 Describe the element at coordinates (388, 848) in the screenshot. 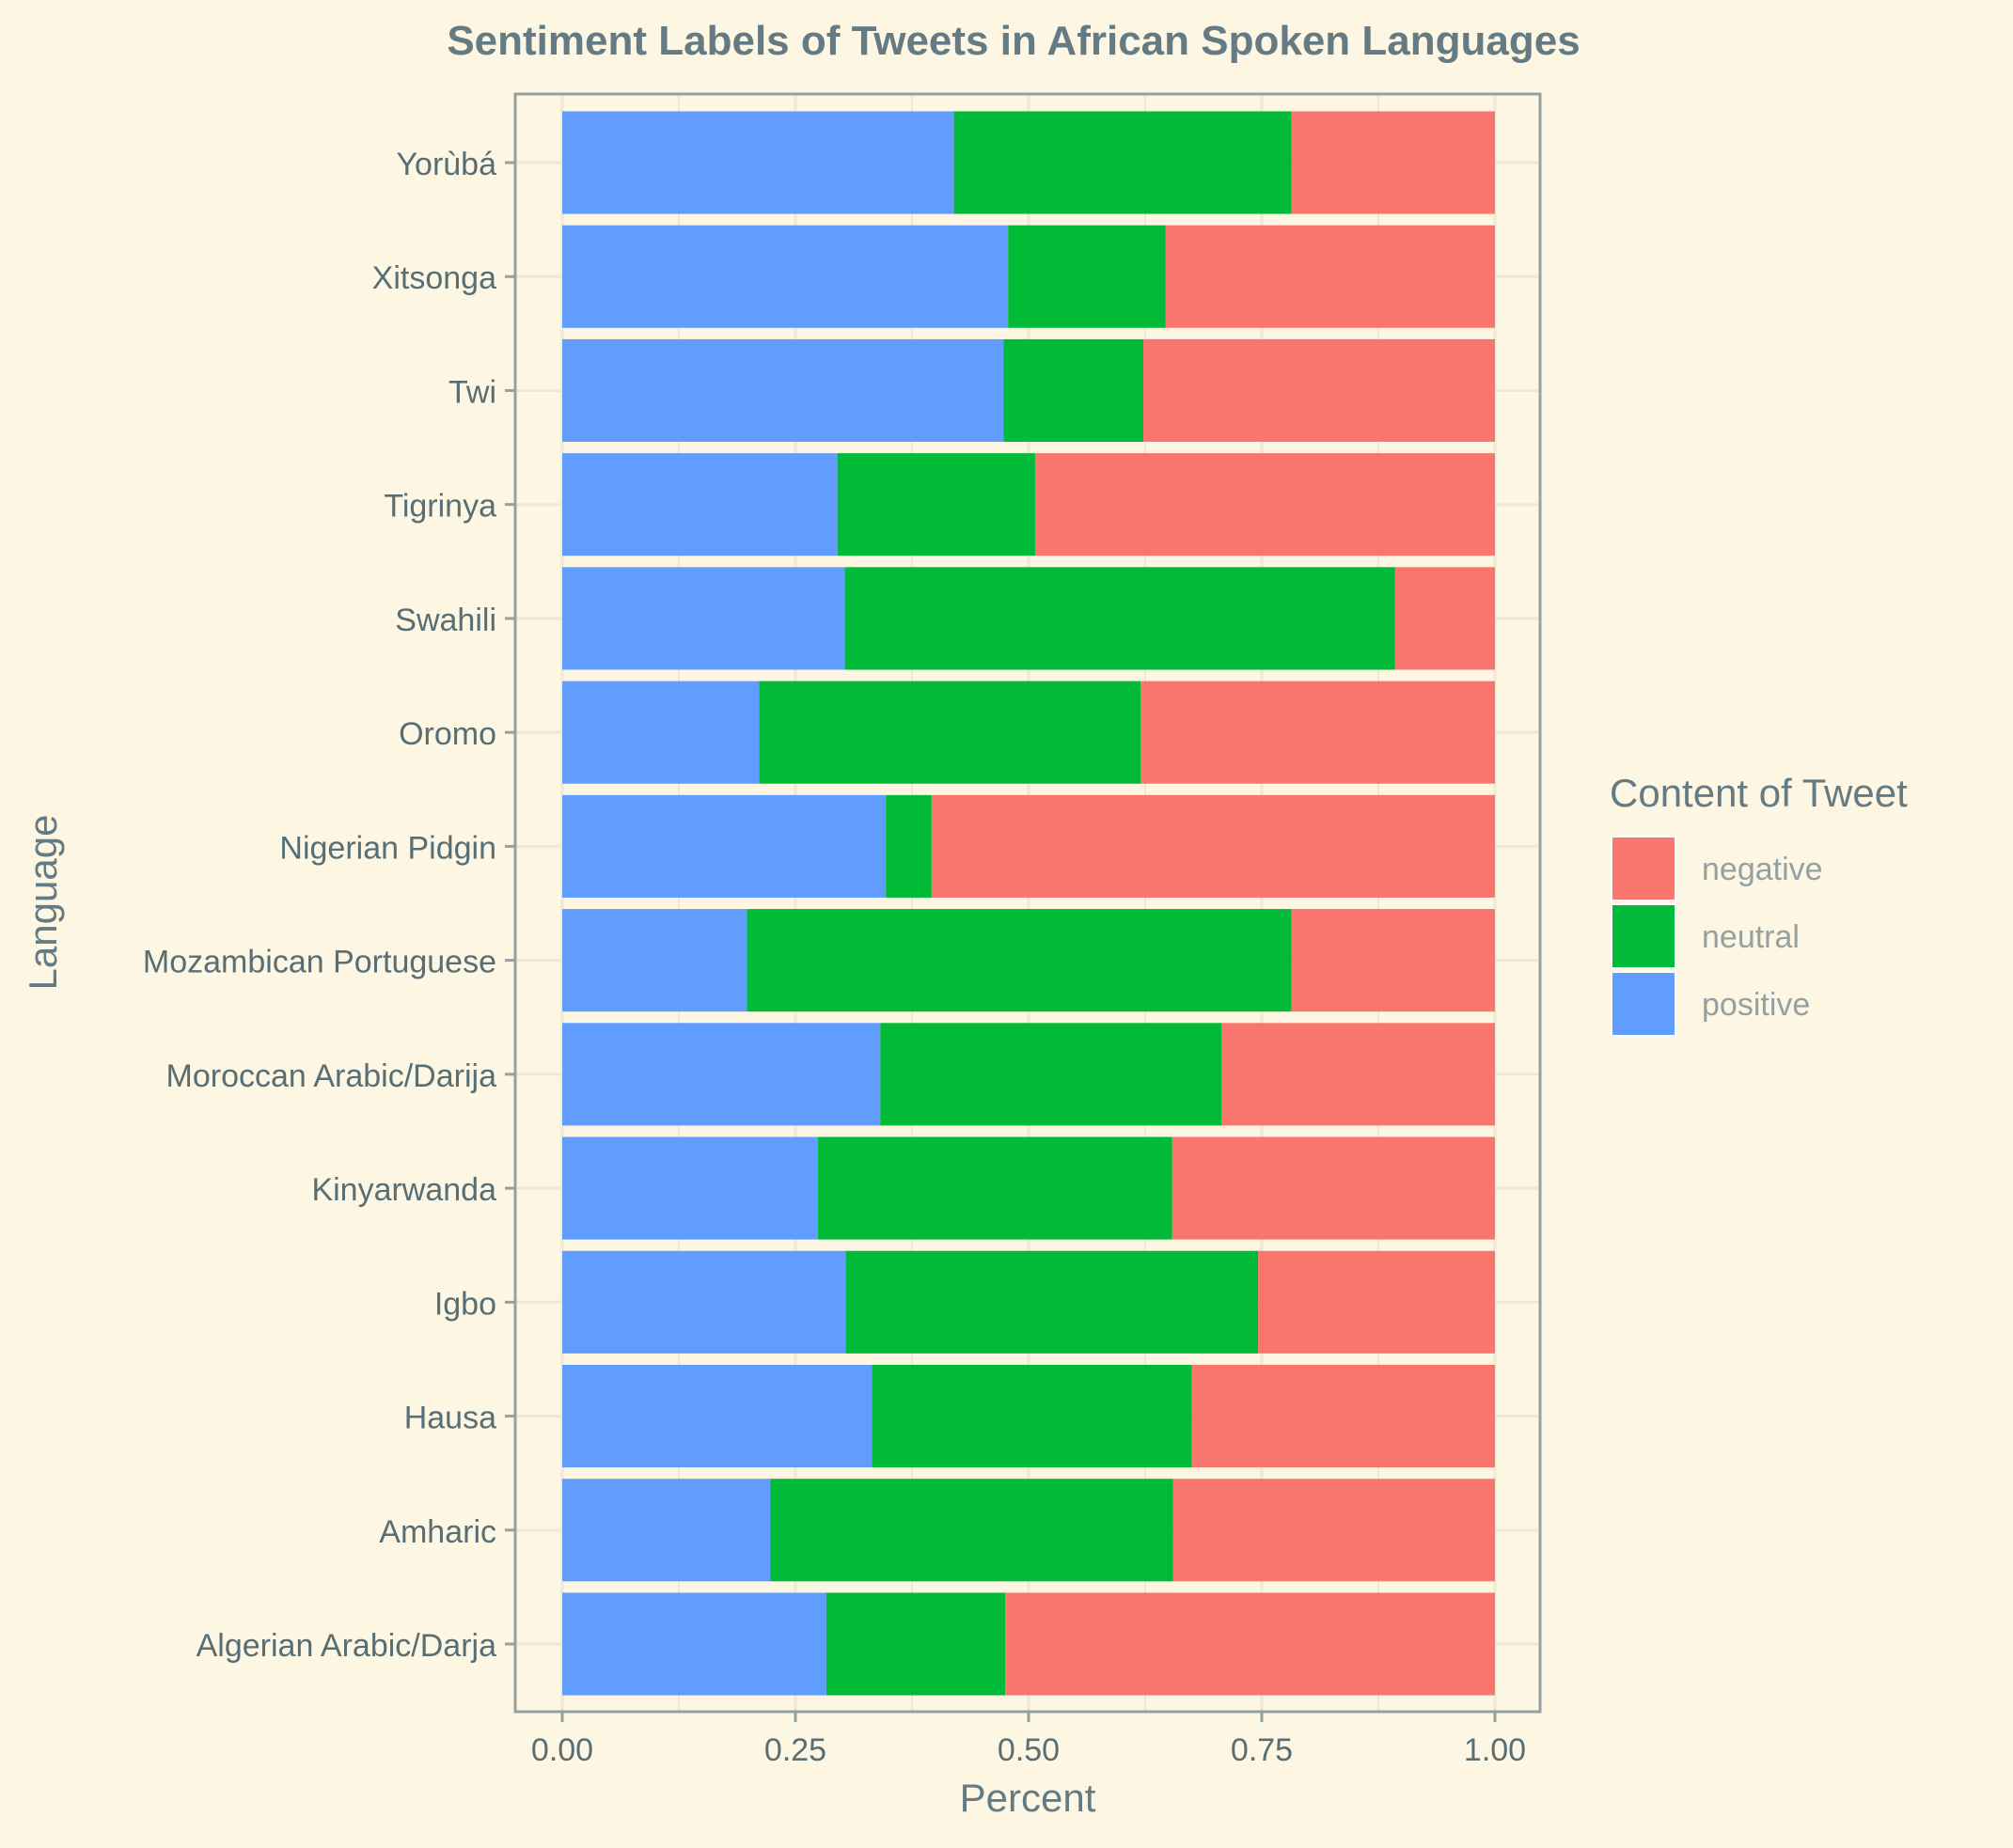

I see `y-tick-label: Nigerian Pidgin` at that location.